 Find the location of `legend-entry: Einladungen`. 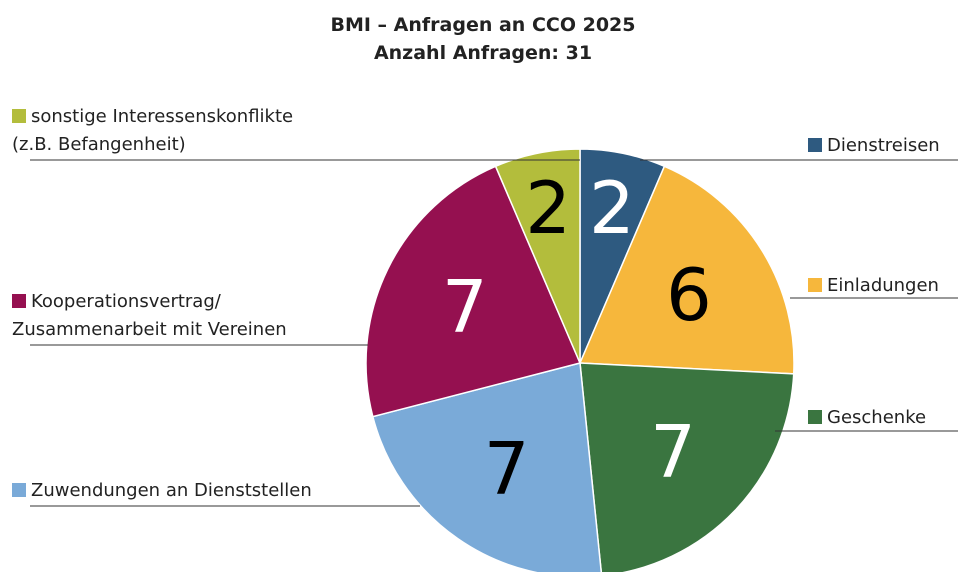

legend-entry: Einladungen is located at coordinates (873, 286).